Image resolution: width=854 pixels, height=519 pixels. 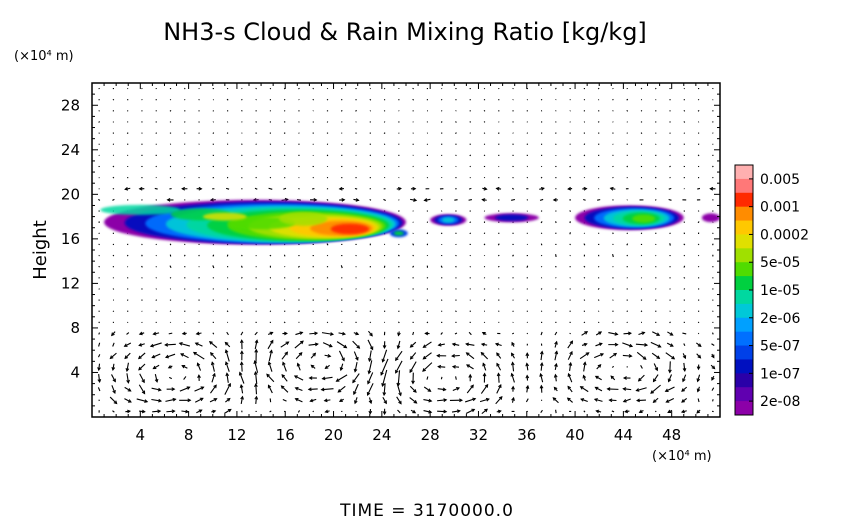 What do you see at coordinates (70, 283) in the screenshot?
I see `y-tick-label: 12` at bounding box center [70, 283].